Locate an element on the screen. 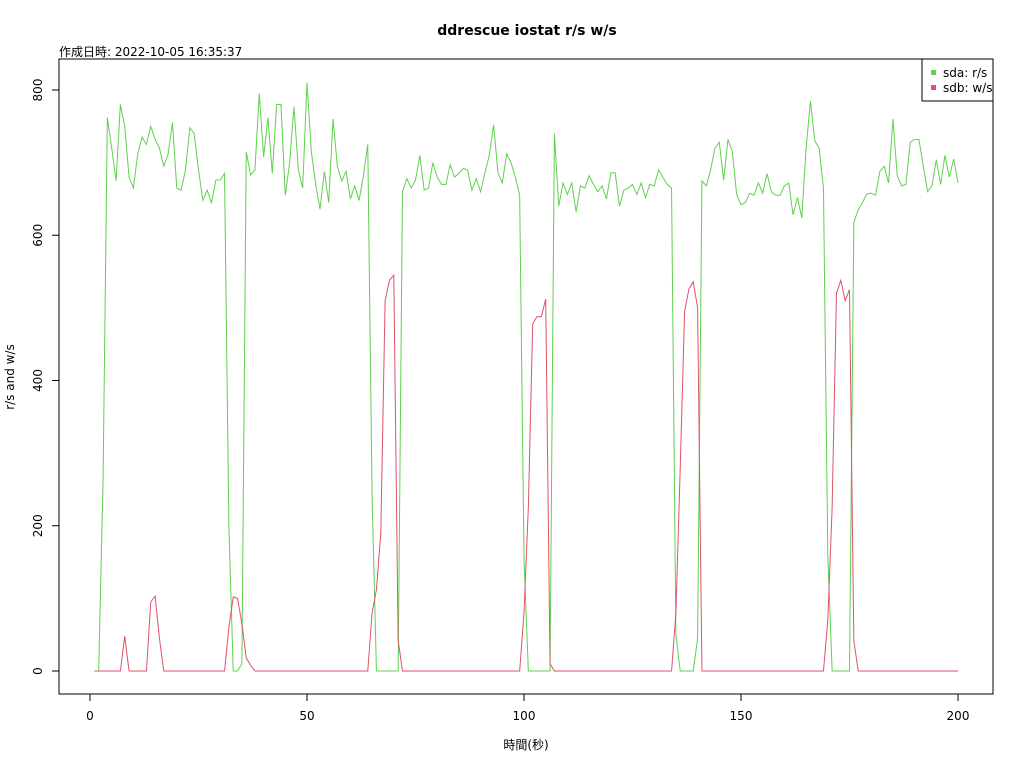  y-tick-label: 600 is located at coordinates (38, 235).